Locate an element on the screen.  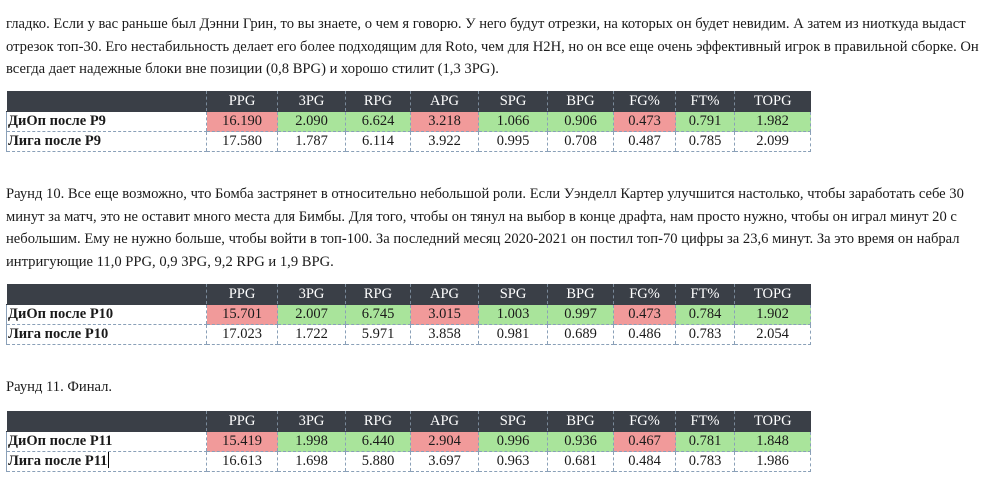
team-stat-cell: 15.419 is located at coordinates (242, 441).